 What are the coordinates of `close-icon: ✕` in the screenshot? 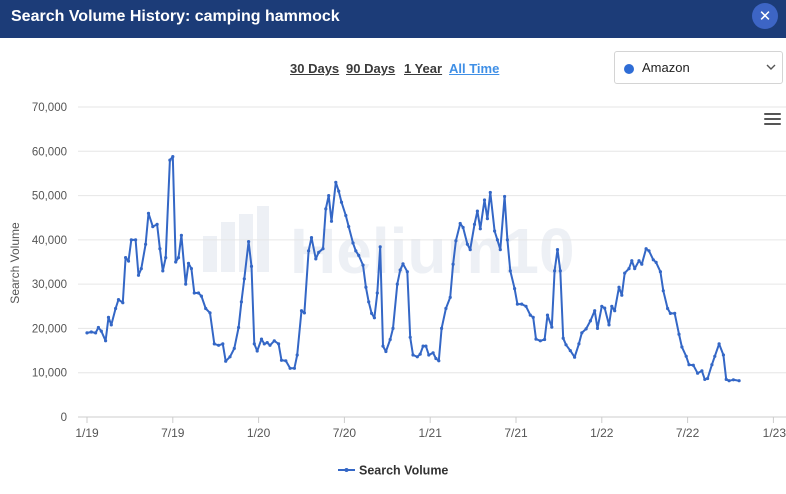 It's located at (765, 16).